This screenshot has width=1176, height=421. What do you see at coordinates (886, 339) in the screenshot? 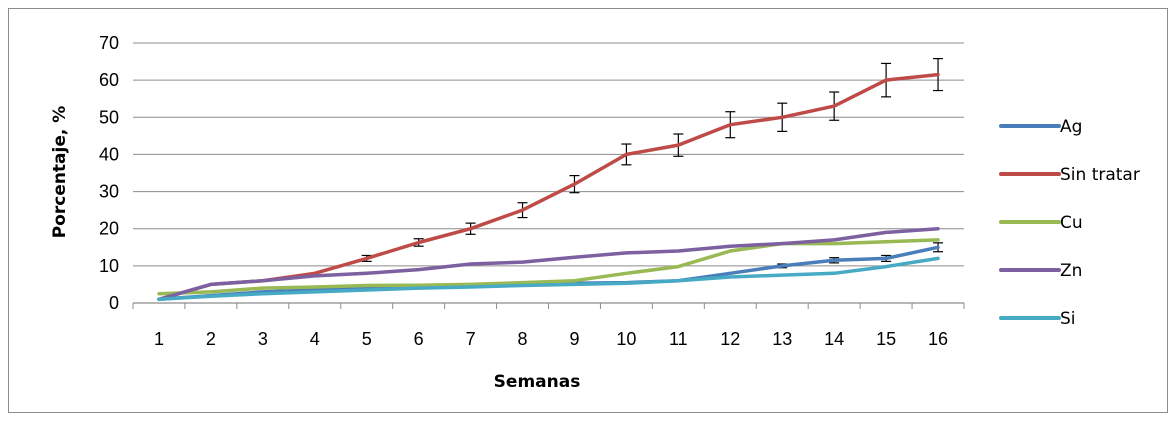
I see `x-tick-label: 15` at bounding box center [886, 339].